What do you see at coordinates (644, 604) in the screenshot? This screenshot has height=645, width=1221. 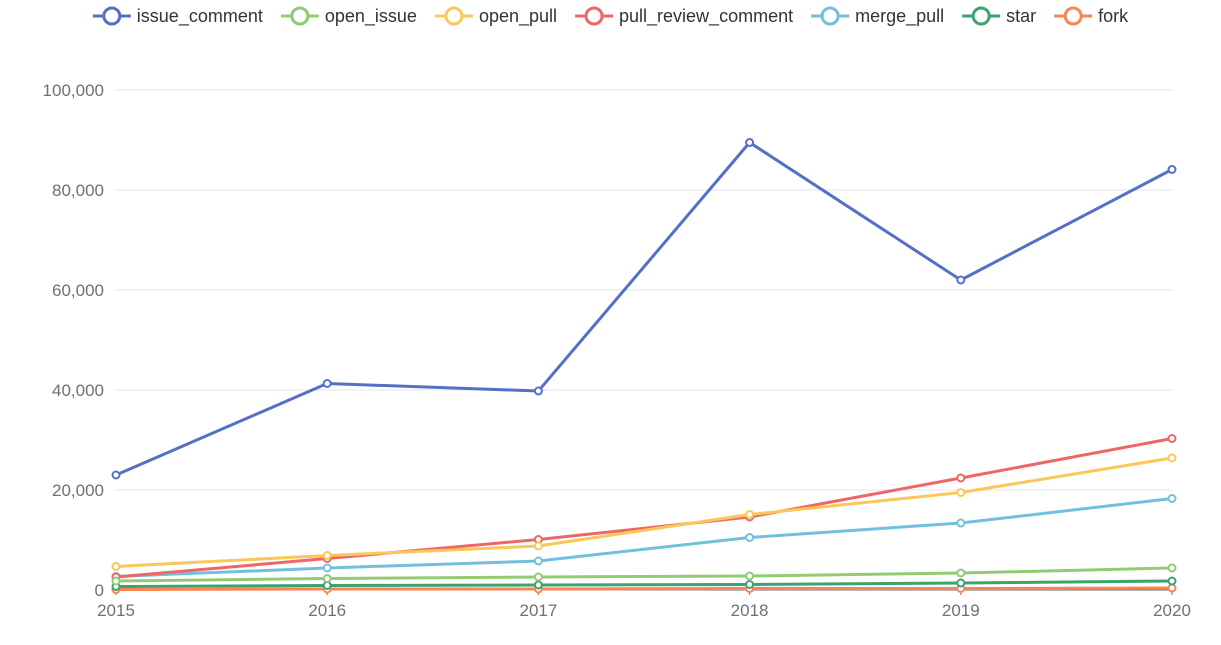 I see `x-axis: 2015 2016 2017 2018 2019 2020` at bounding box center [644, 604].